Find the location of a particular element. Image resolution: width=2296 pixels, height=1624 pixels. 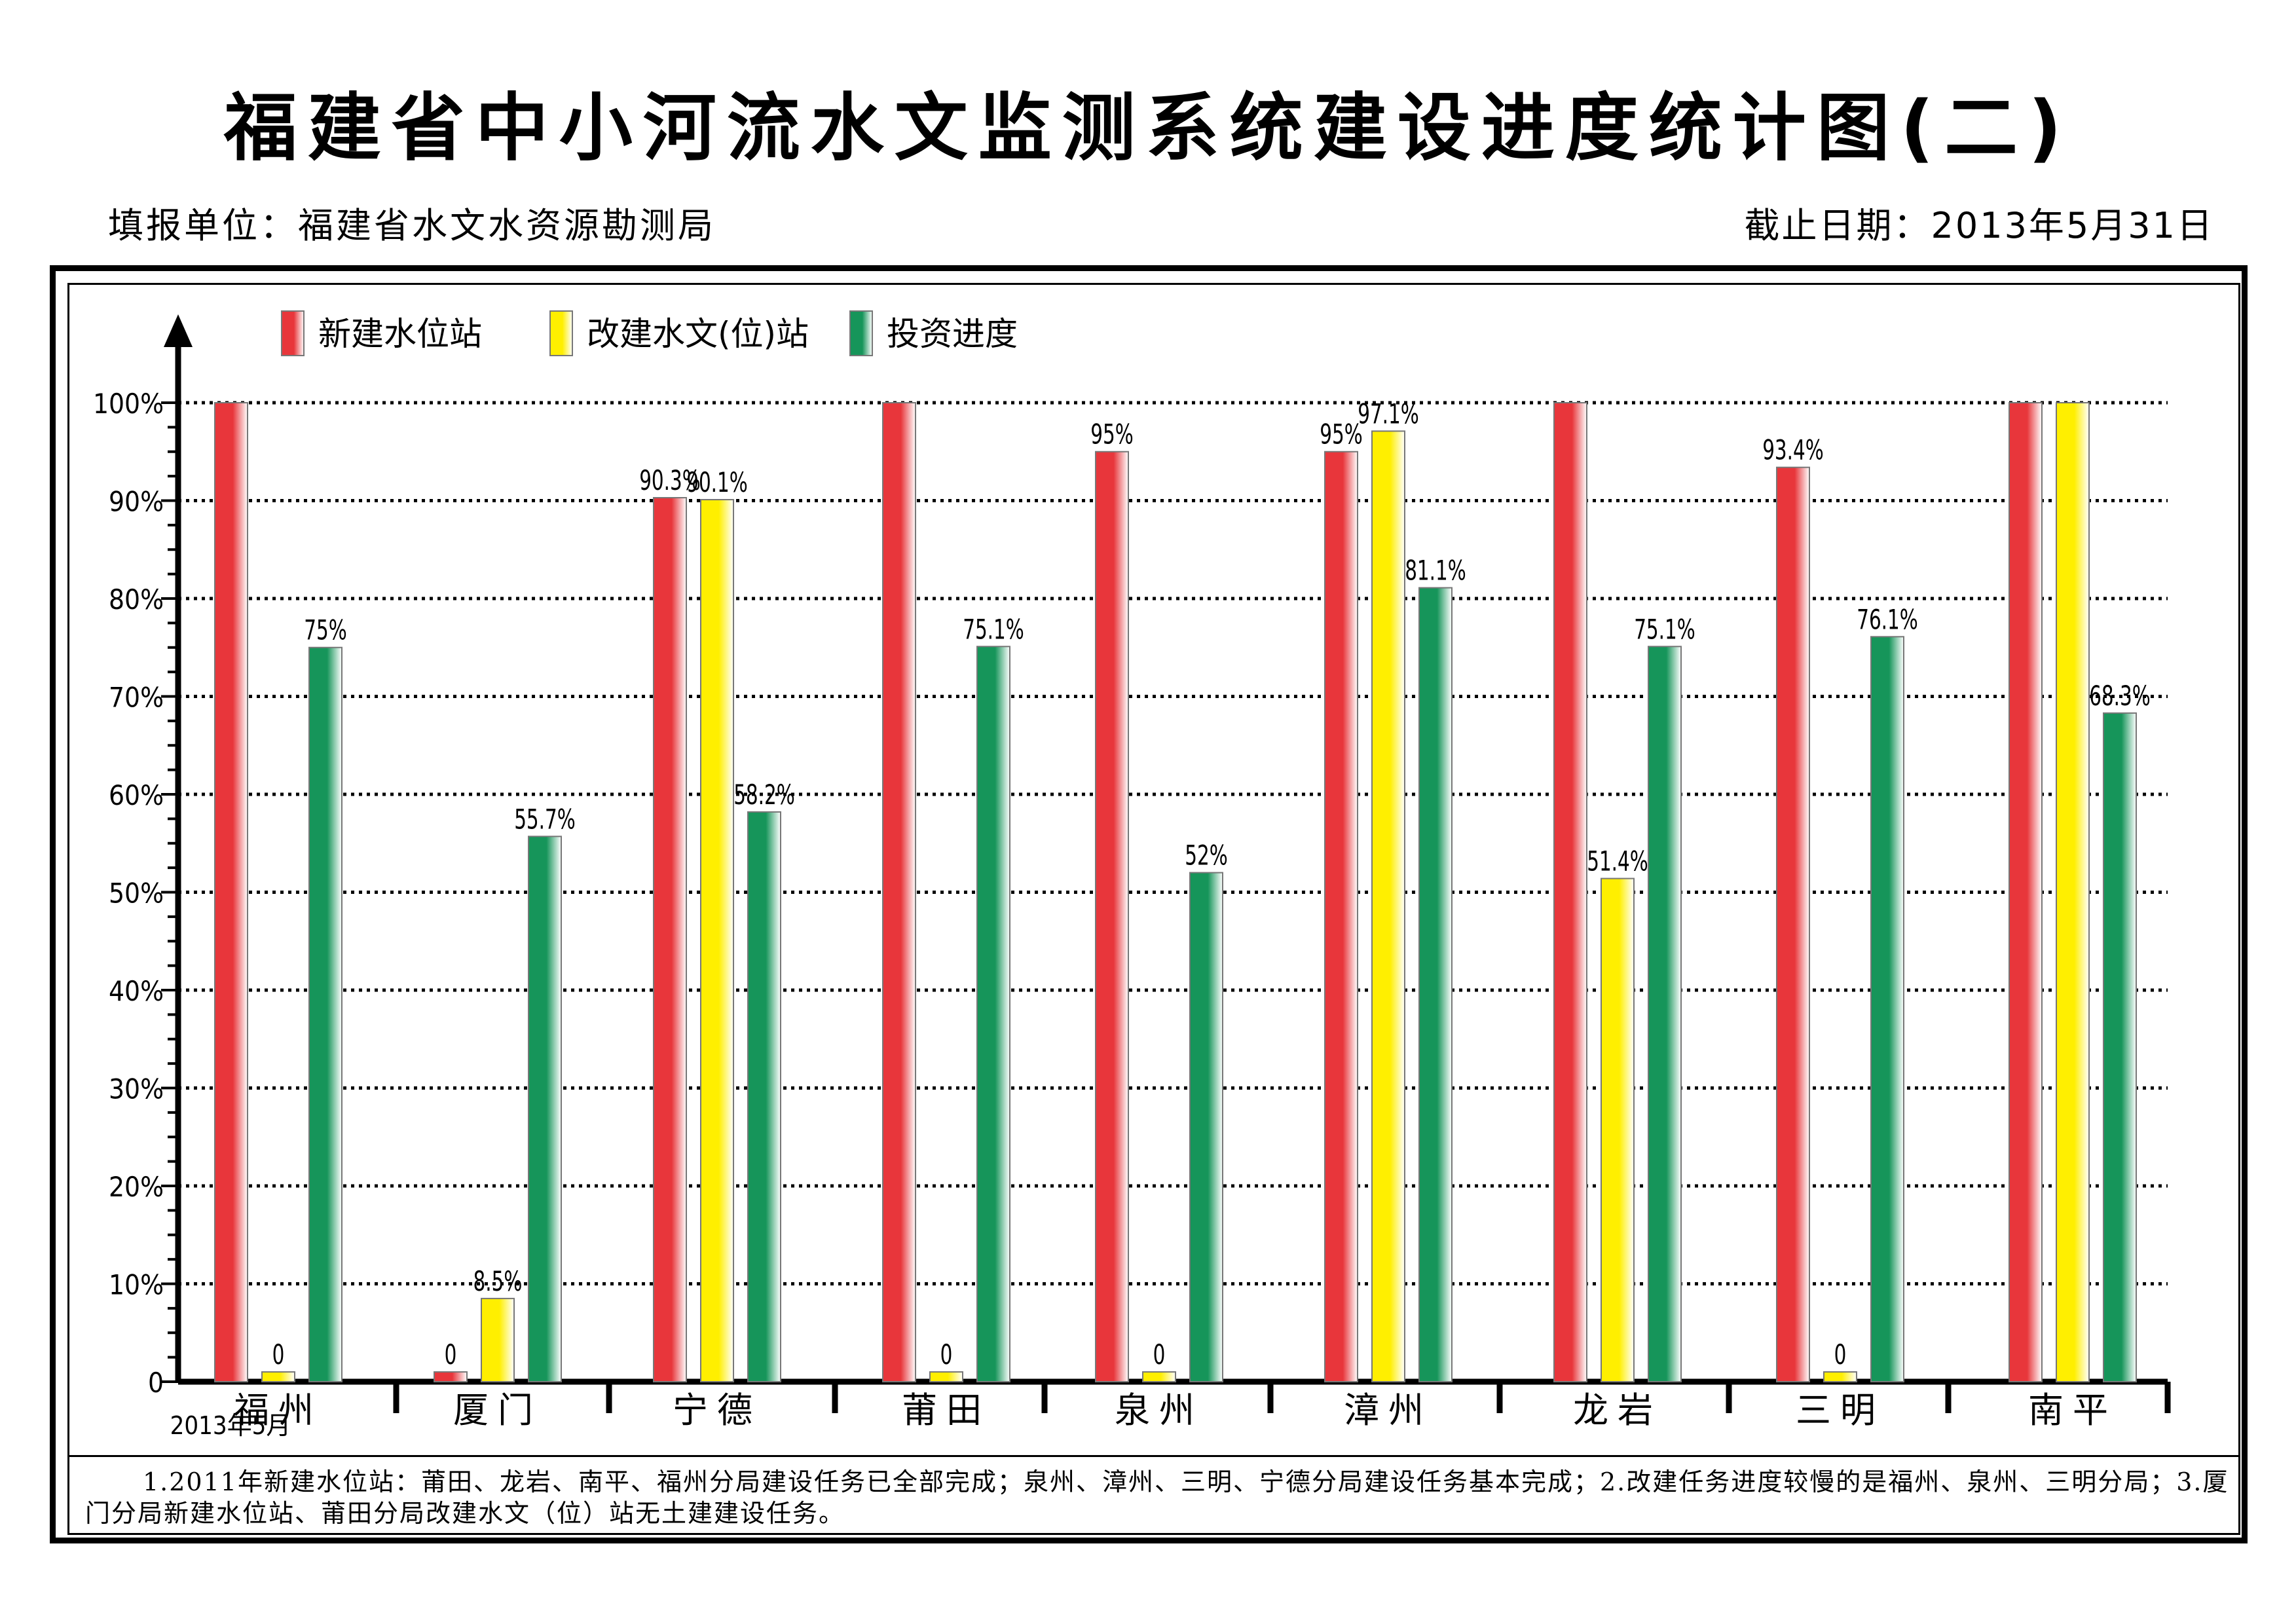

y-tick-label: 90% is located at coordinates (136, 502).